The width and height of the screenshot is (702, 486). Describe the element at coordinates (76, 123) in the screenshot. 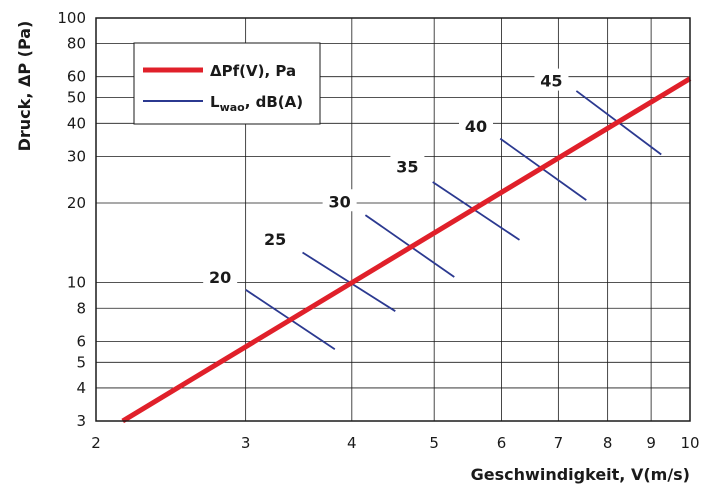

I see `y-tick-label: 40` at that location.